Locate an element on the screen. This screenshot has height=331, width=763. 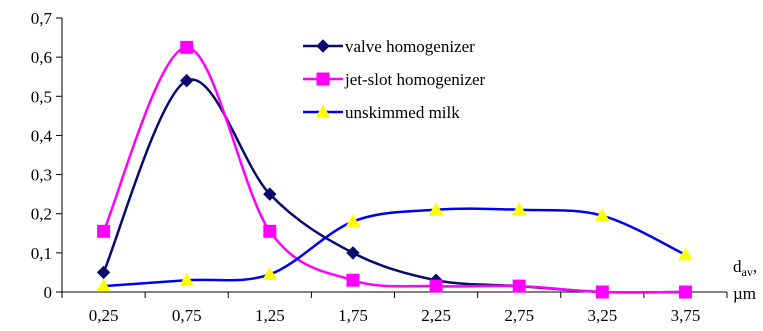
y-tick-label: 0,1 is located at coordinates (41, 253).